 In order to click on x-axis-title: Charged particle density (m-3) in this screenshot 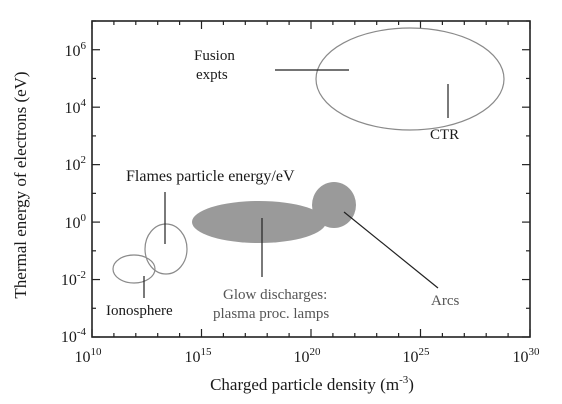, I will do `click(312, 384)`.